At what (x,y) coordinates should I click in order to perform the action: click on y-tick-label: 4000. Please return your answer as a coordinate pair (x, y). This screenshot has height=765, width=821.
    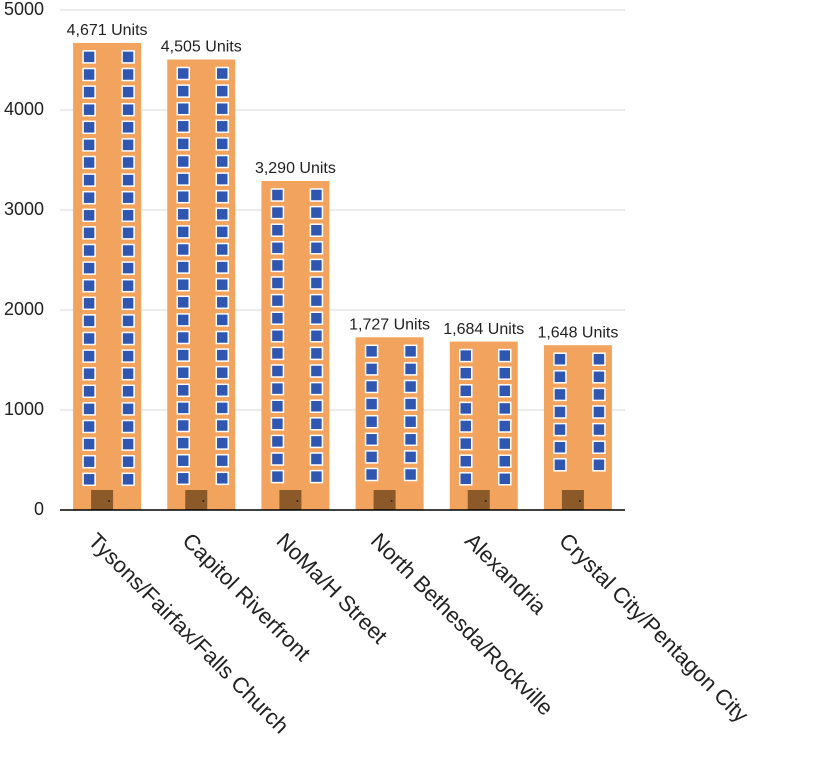
    Looking at the image, I should click on (24, 109).